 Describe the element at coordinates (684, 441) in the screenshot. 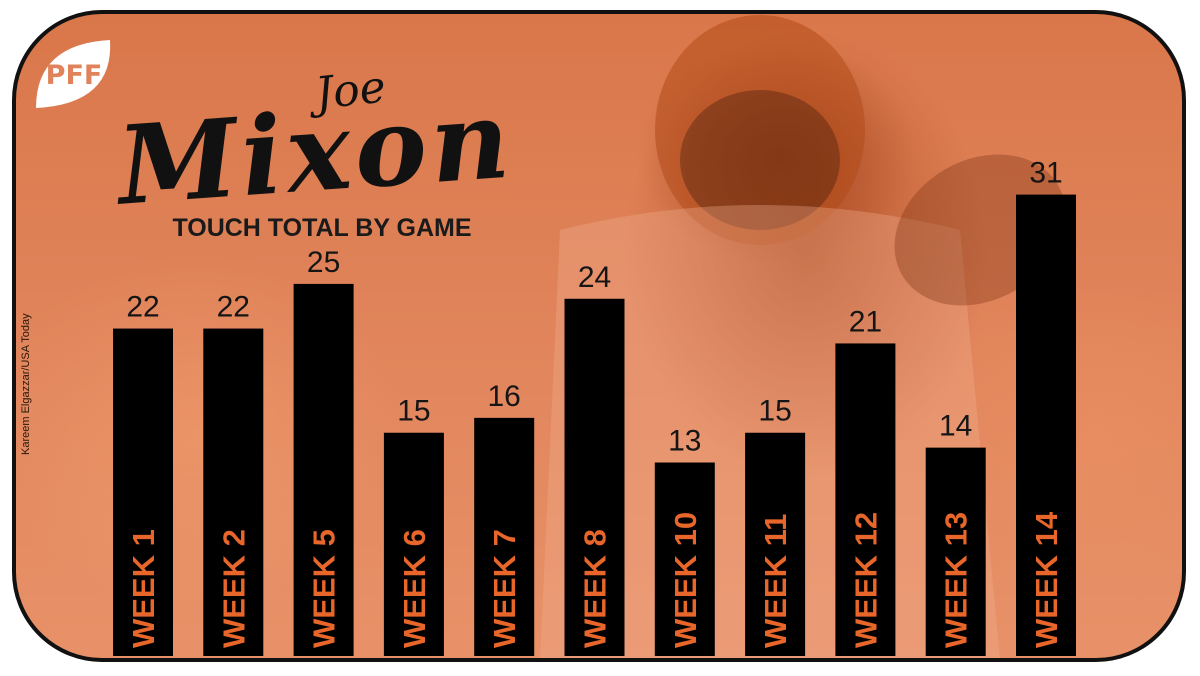

I see `value-label: 13` at that location.